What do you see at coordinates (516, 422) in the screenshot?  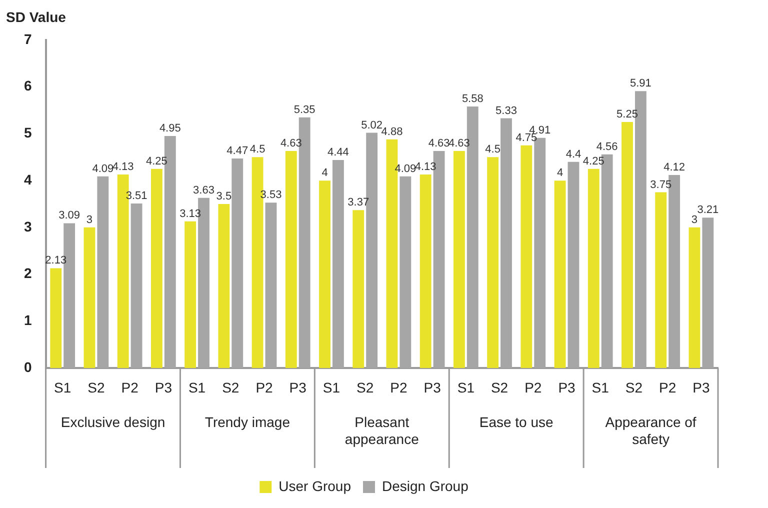 I see `text: Ease to use` at bounding box center [516, 422].